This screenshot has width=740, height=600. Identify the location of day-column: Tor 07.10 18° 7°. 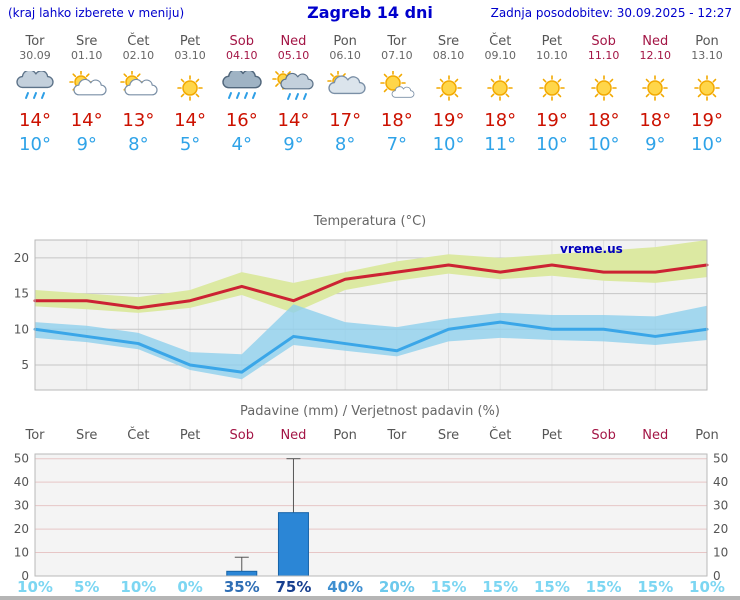
(397, 94).